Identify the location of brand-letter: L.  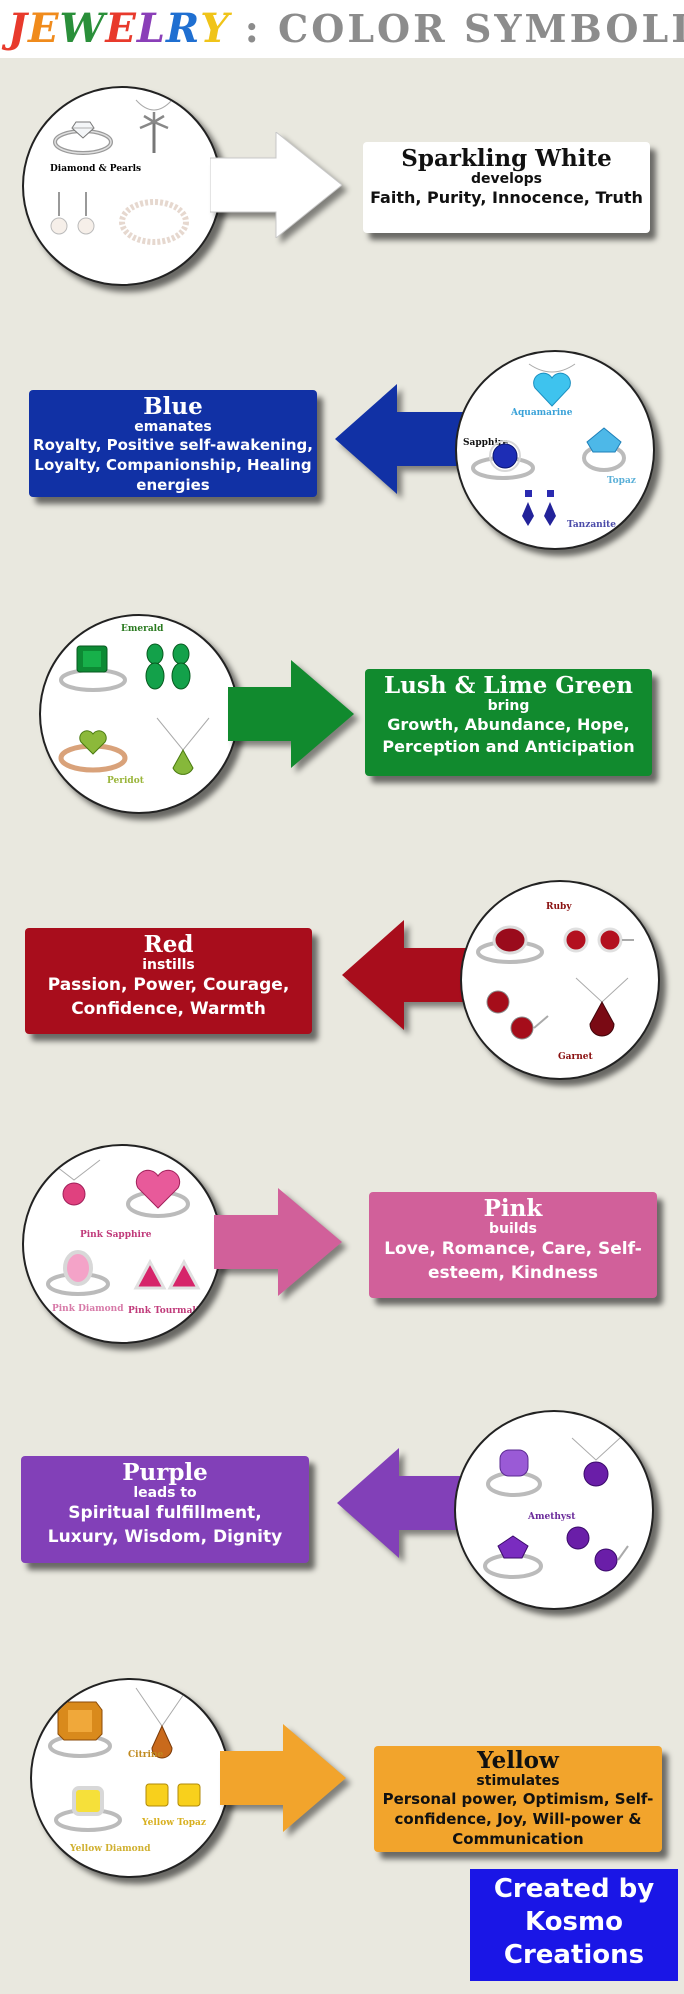
(151, 28).